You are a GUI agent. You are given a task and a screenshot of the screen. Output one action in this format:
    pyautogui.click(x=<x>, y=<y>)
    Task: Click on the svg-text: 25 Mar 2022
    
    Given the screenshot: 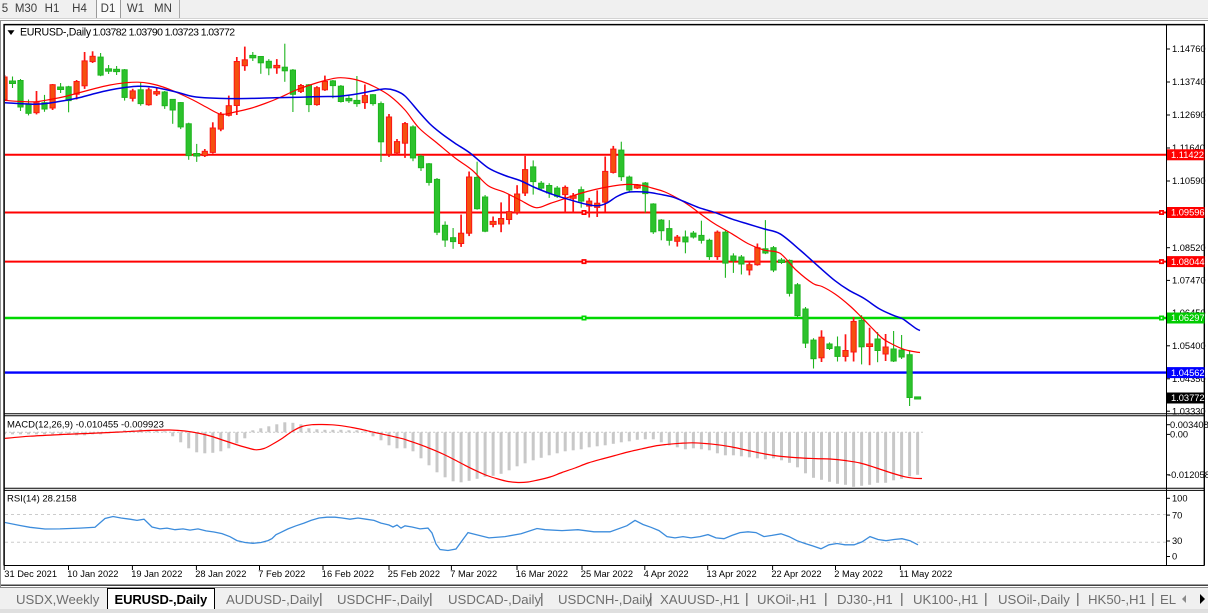 What is the action you would take?
    pyautogui.click(x=607, y=574)
    